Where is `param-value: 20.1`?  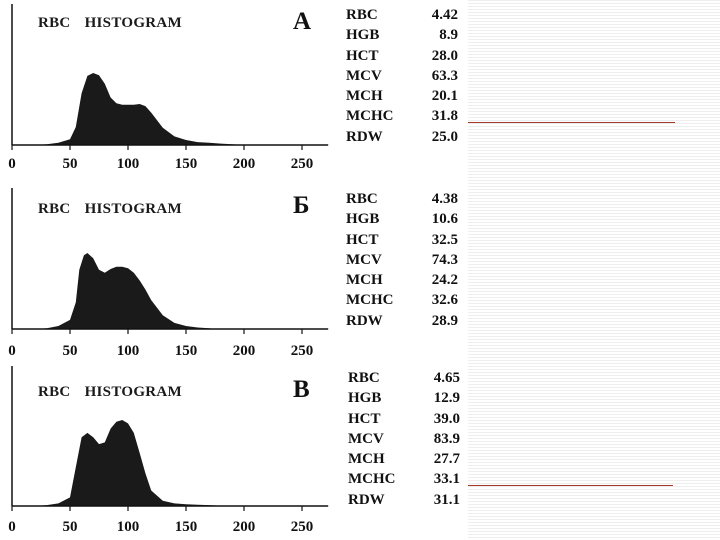
param-value: 20.1 is located at coordinates (444, 96).